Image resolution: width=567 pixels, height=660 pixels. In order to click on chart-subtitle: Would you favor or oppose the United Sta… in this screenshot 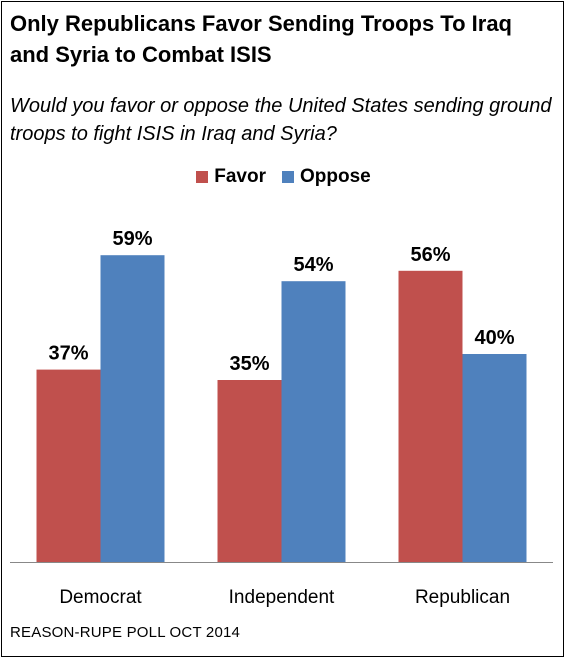, I will do `click(281, 120)`.